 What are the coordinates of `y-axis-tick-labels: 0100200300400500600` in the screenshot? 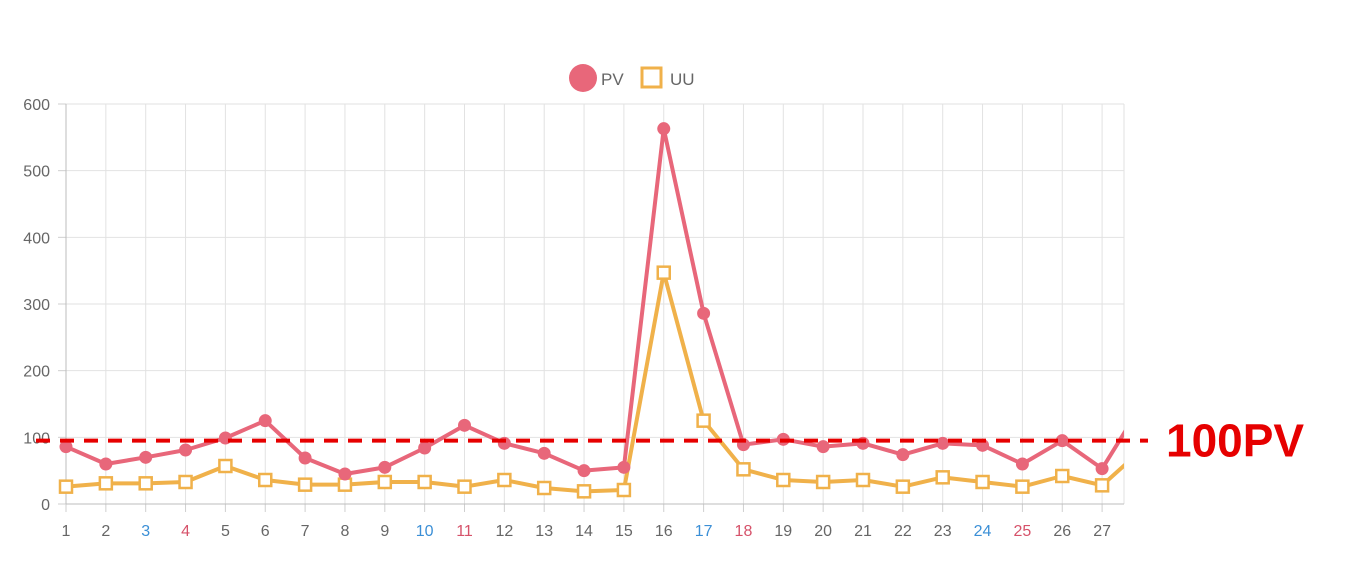 It's located at (36, 305).